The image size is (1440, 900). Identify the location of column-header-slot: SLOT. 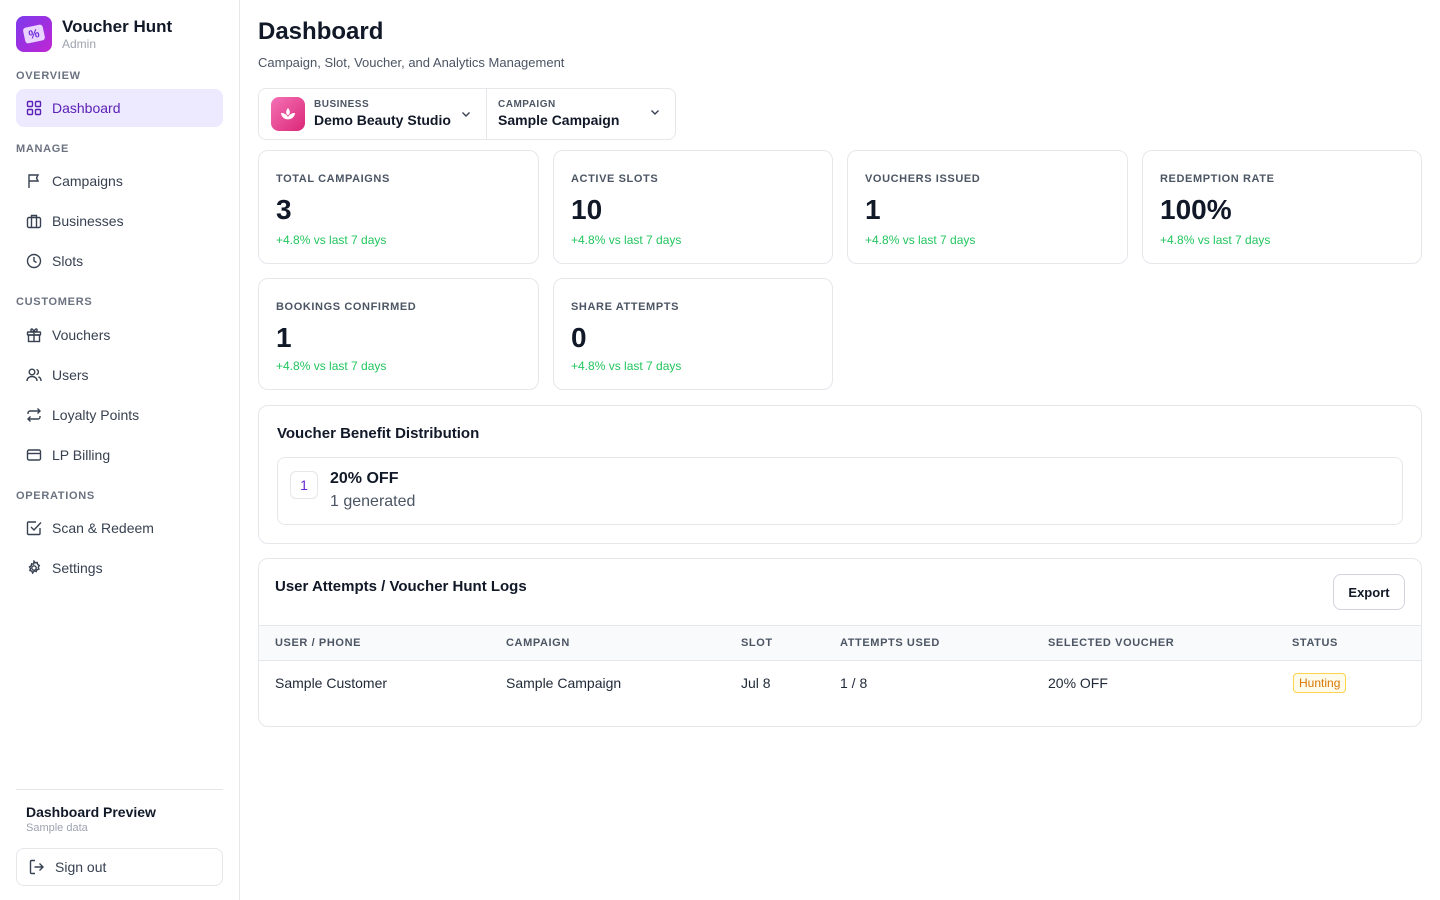
(757, 643).